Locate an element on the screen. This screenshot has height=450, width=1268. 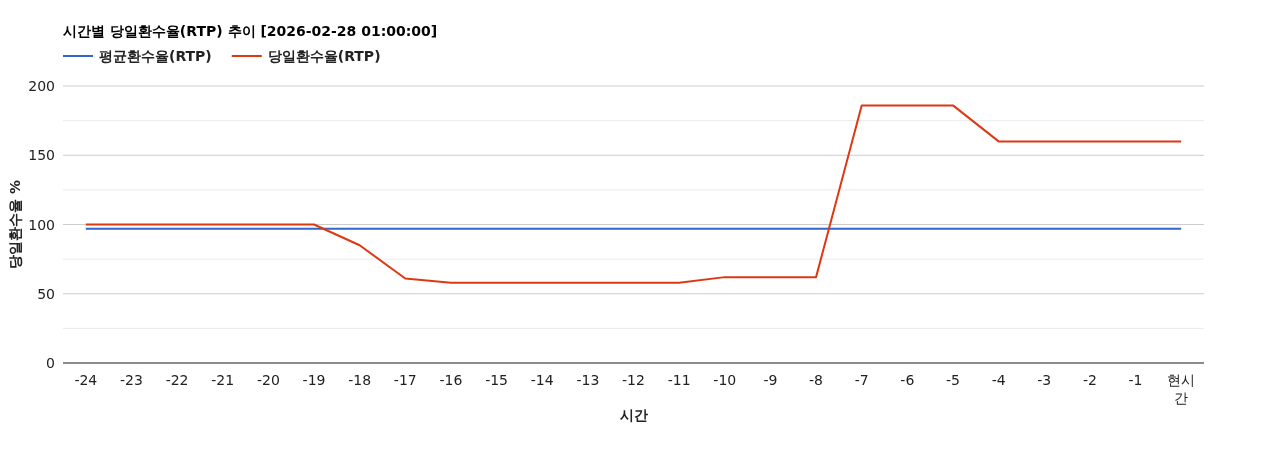
y-axis-title: 당일환수율 % is located at coordinates (15, 224).